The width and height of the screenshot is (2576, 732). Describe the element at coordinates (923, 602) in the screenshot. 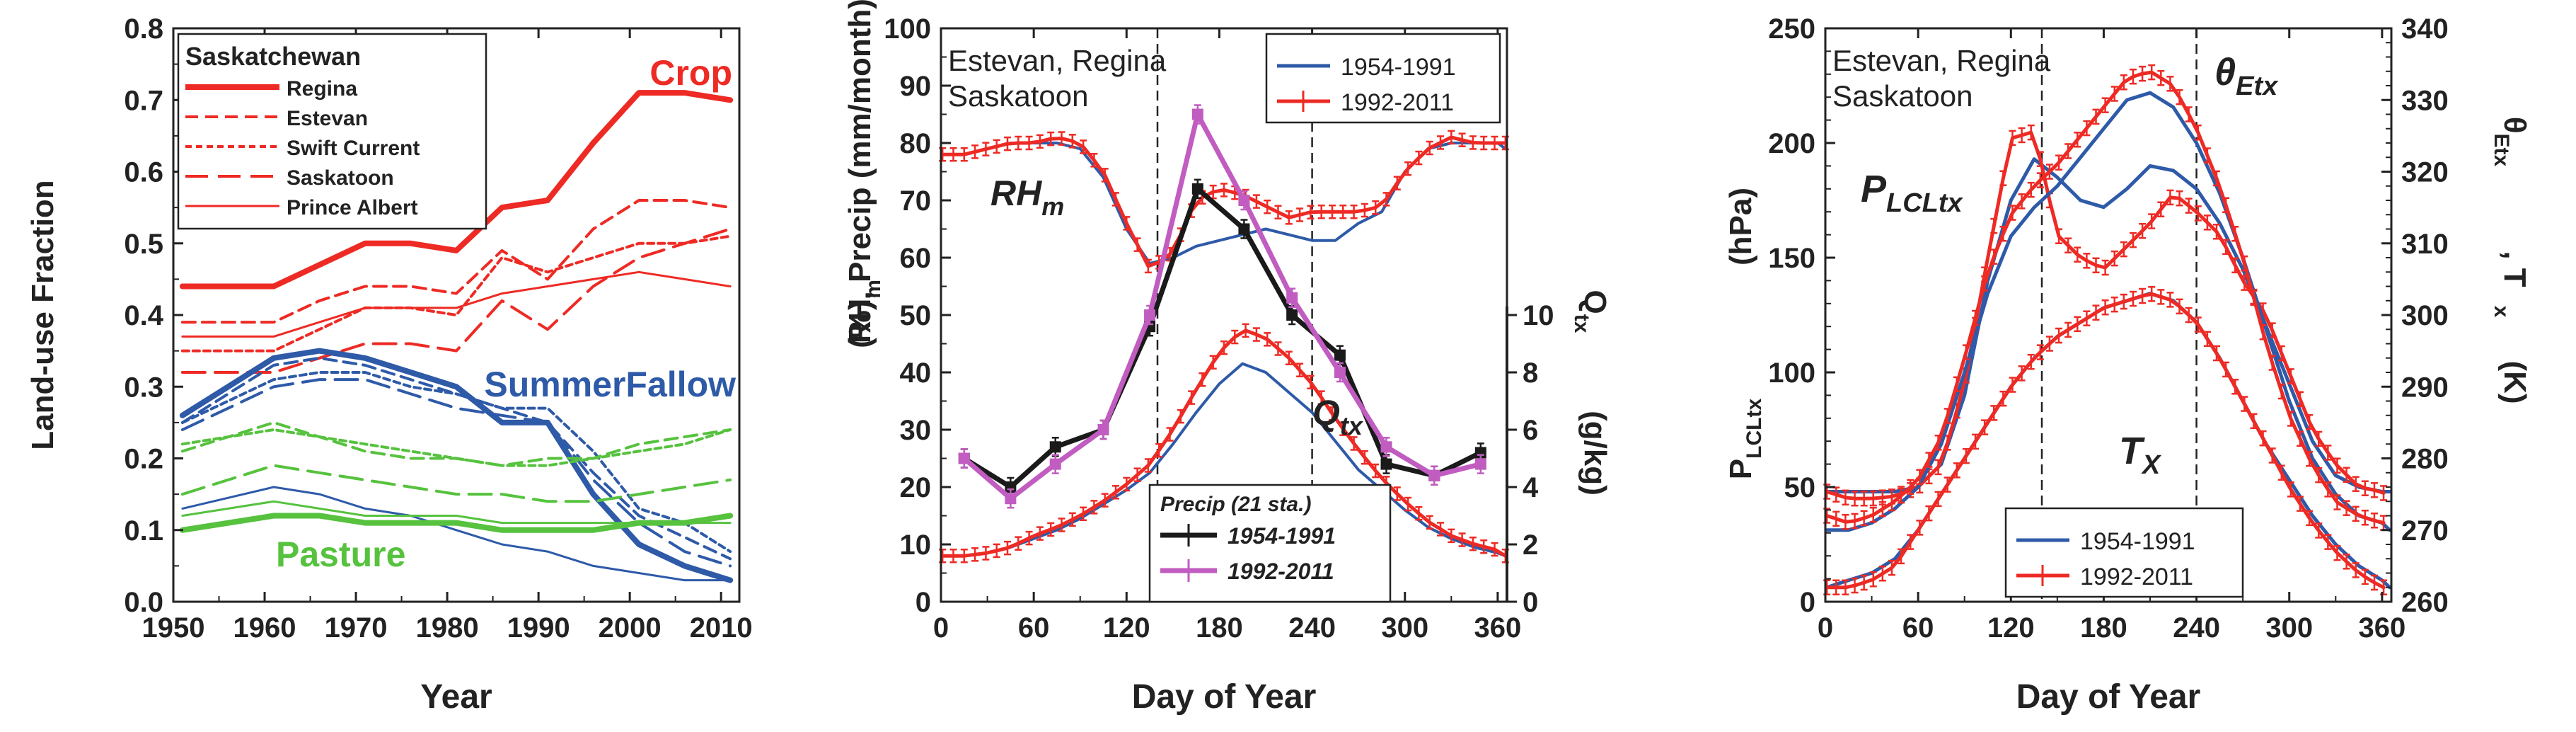

I see `midpanel-y-tick-label: 0` at that location.